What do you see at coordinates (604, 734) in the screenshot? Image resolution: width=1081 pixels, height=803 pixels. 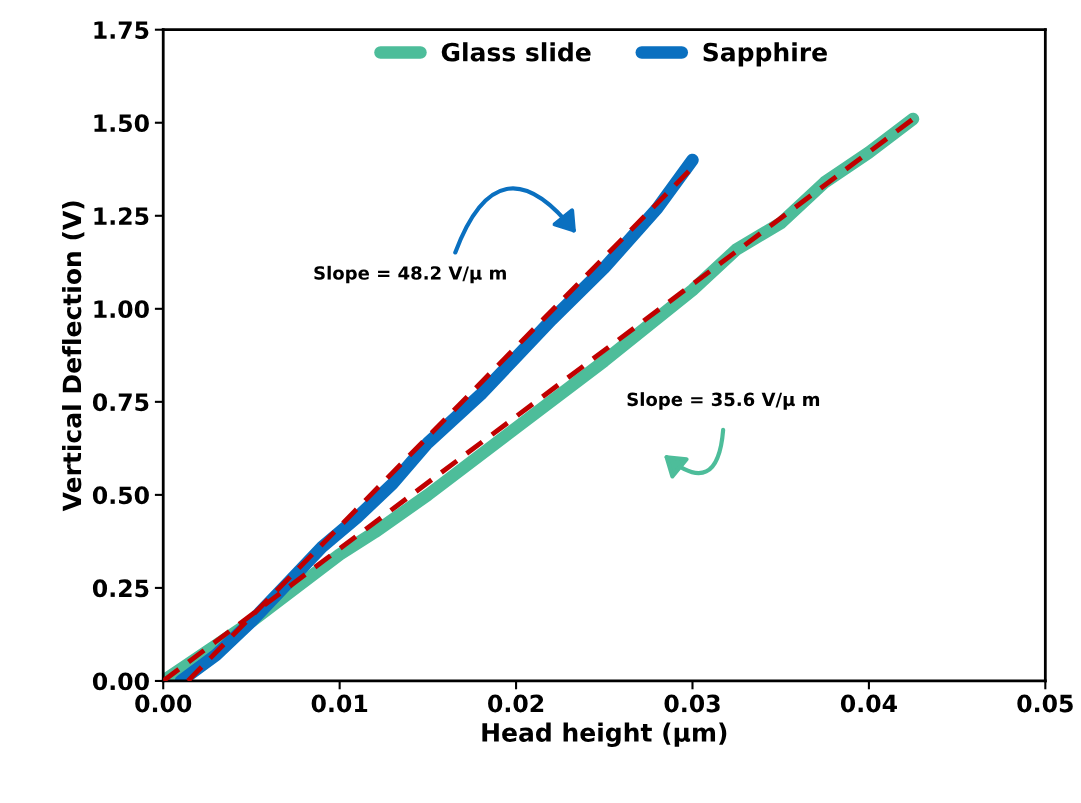 I see `x-axis-title: Head height (μm)` at bounding box center [604, 734].